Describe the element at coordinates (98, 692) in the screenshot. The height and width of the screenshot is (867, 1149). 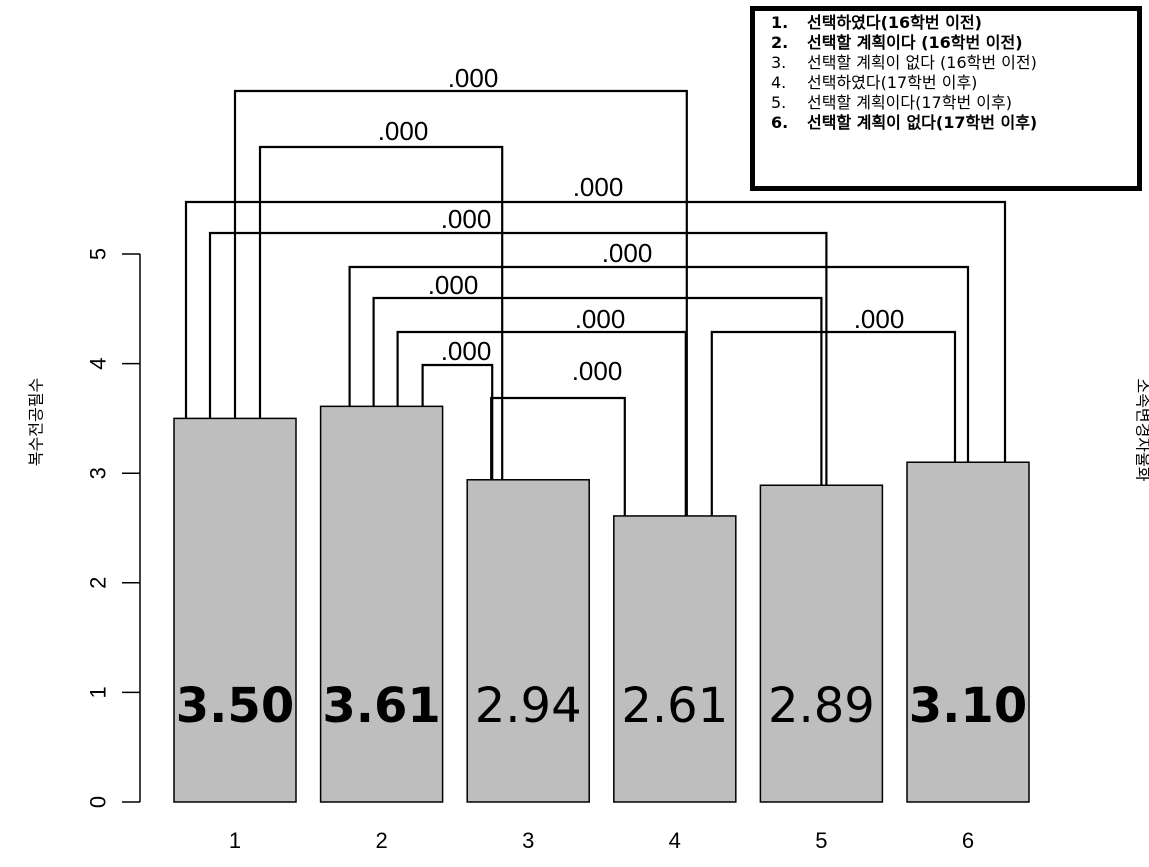
I see `y-tick-label: 1` at that location.